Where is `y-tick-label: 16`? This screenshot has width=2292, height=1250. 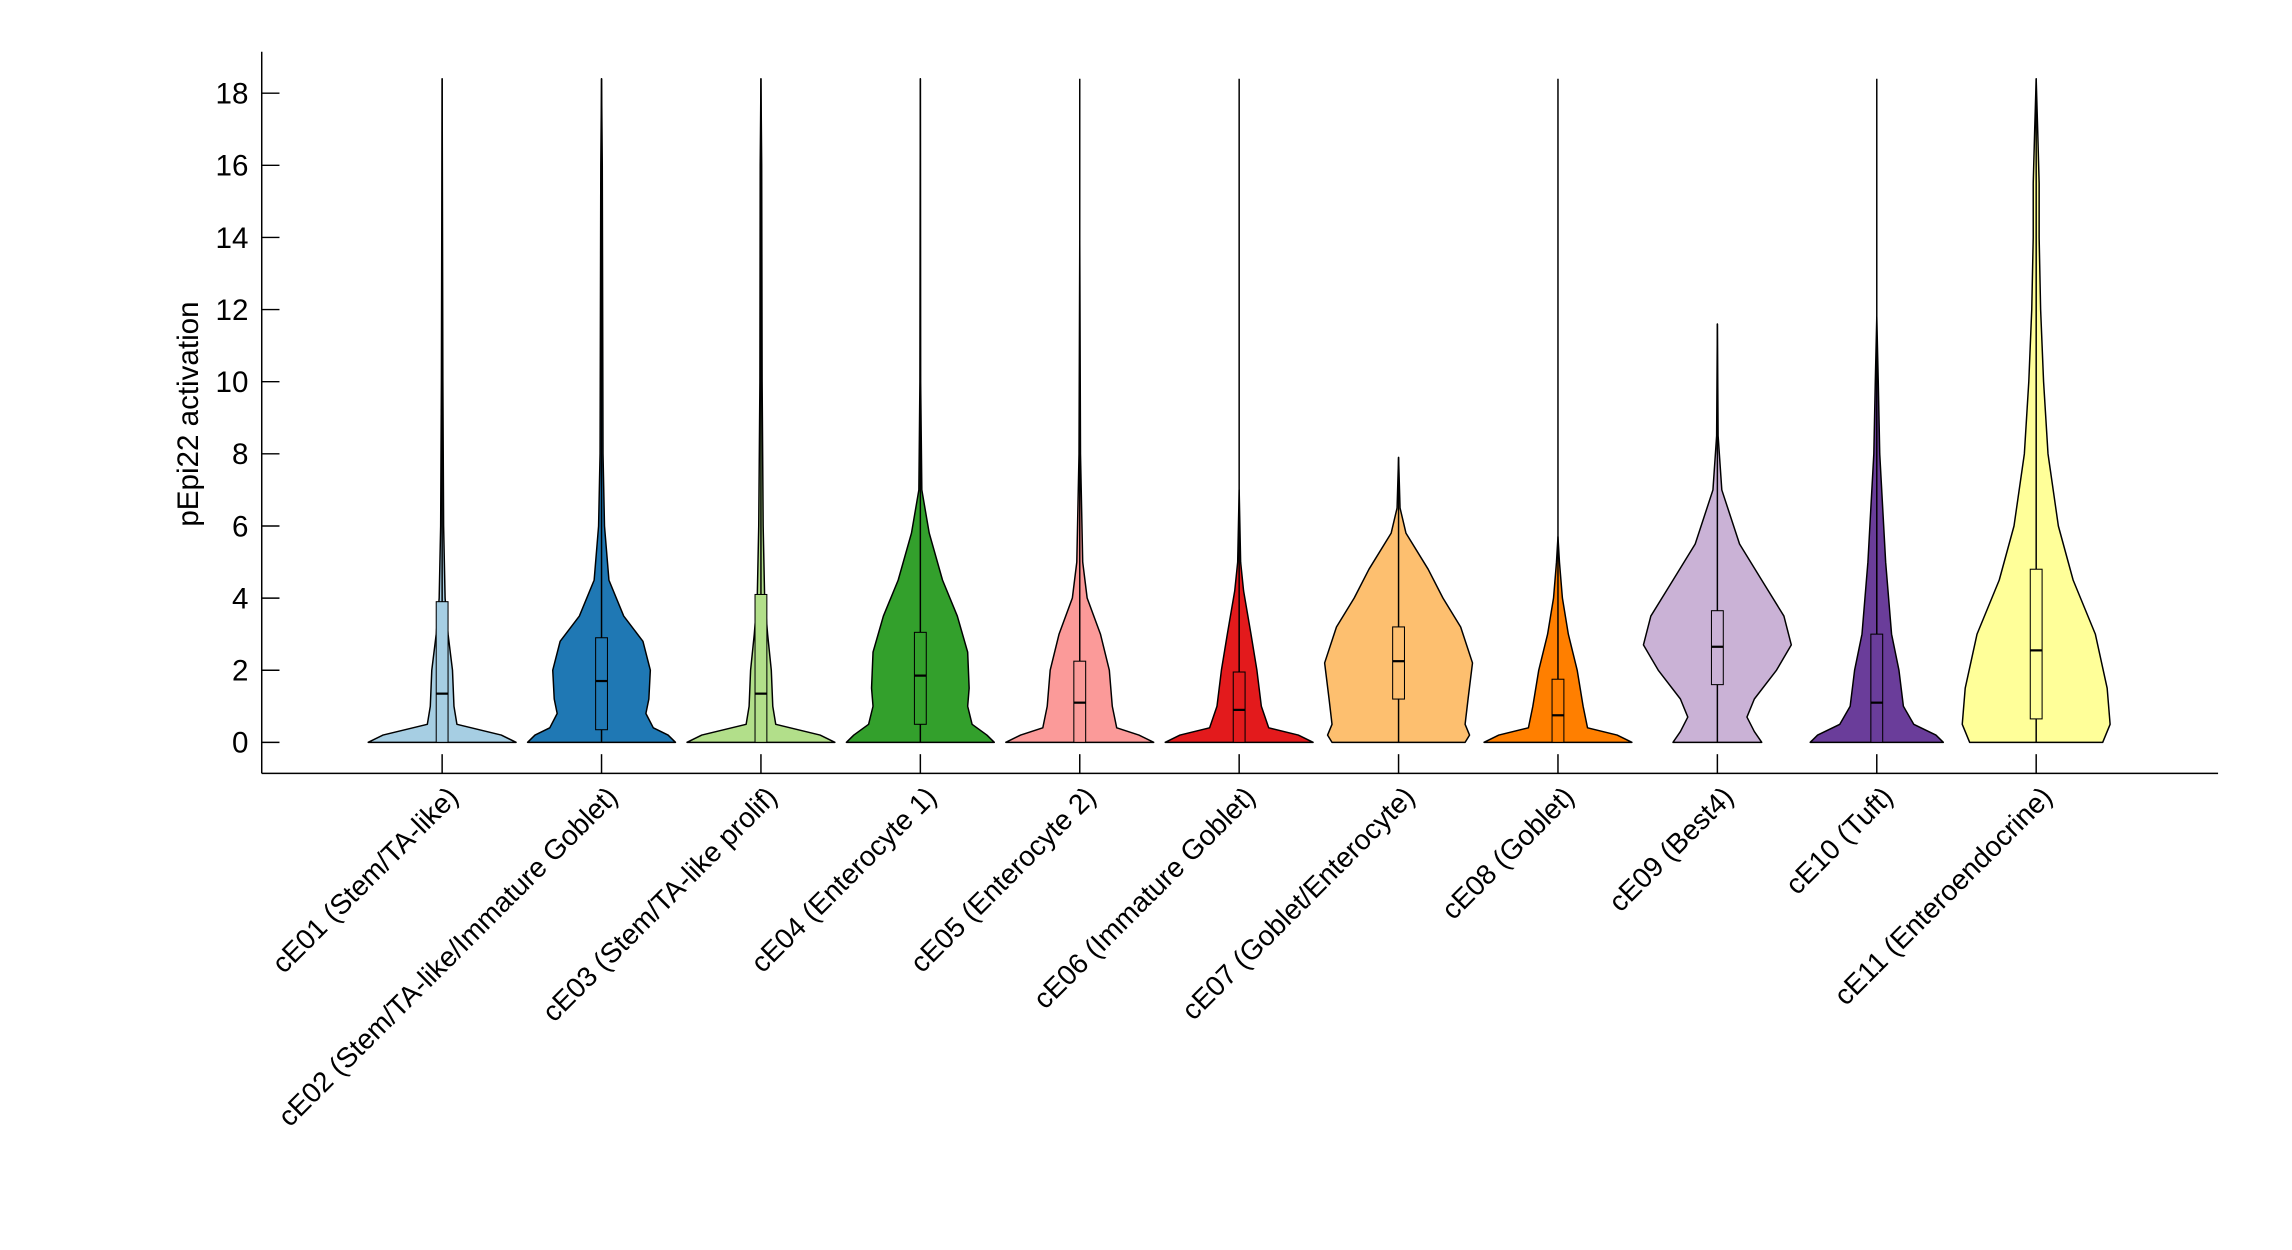
y-tick-label: 16 is located at coordinates (232, 166).